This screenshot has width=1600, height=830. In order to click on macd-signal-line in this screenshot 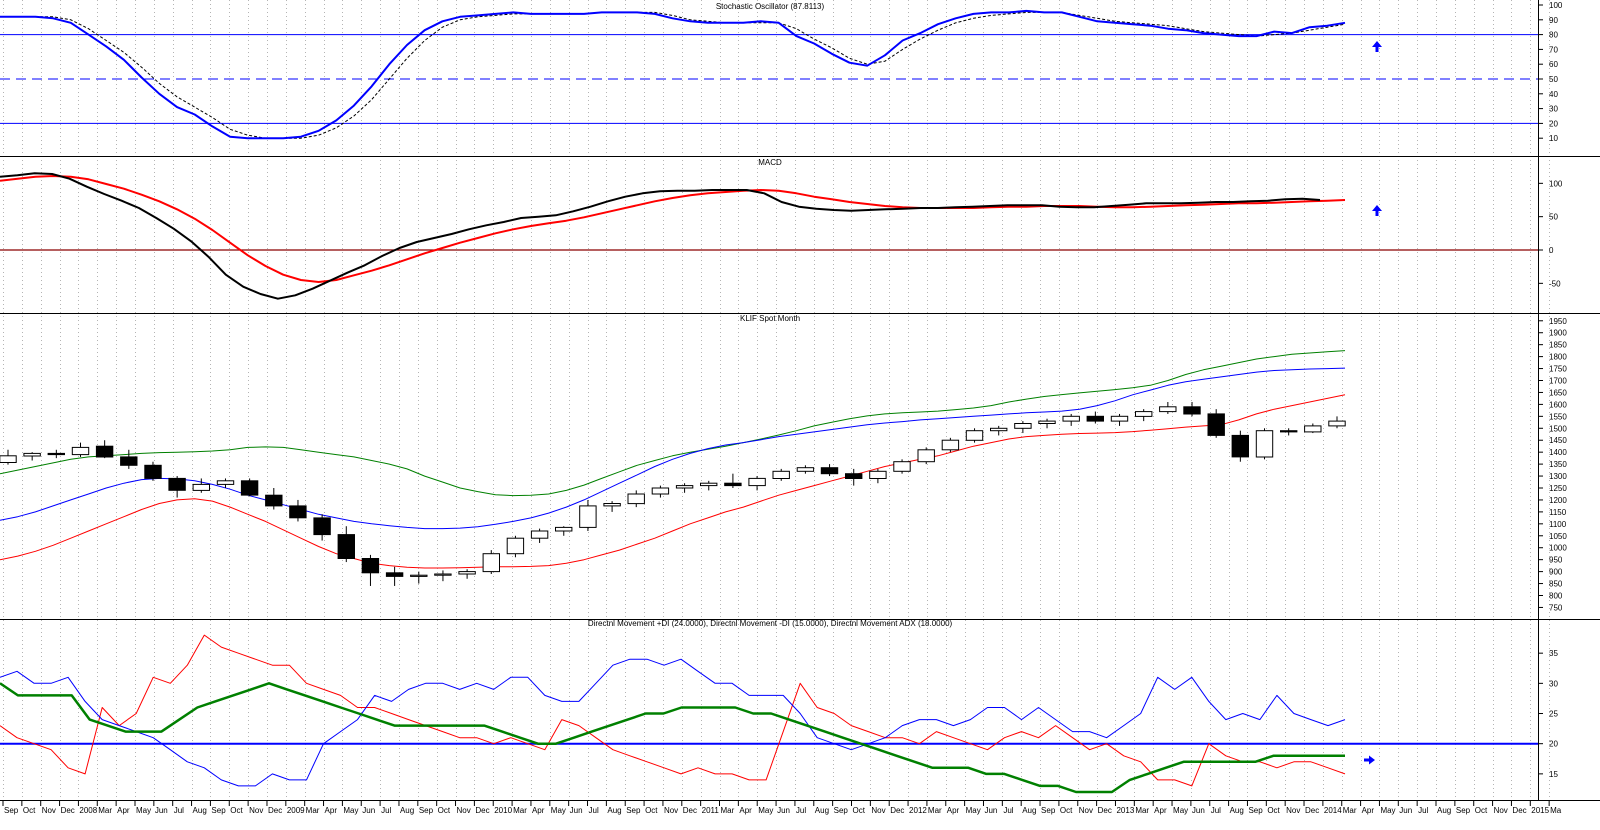, I will do `click(673, 229)`.